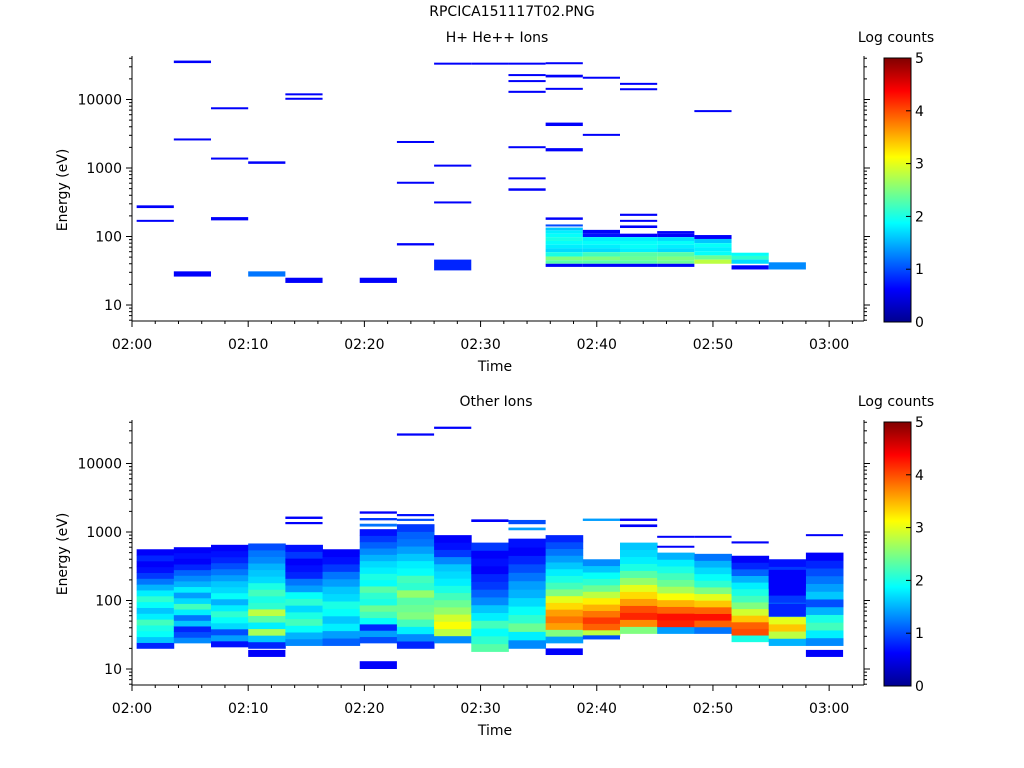  What do you see at coordinates (919, 59) in the screenshot?
I see `panel1-colorbar-tick-label-5: 5` at bounding box center [919, 59].